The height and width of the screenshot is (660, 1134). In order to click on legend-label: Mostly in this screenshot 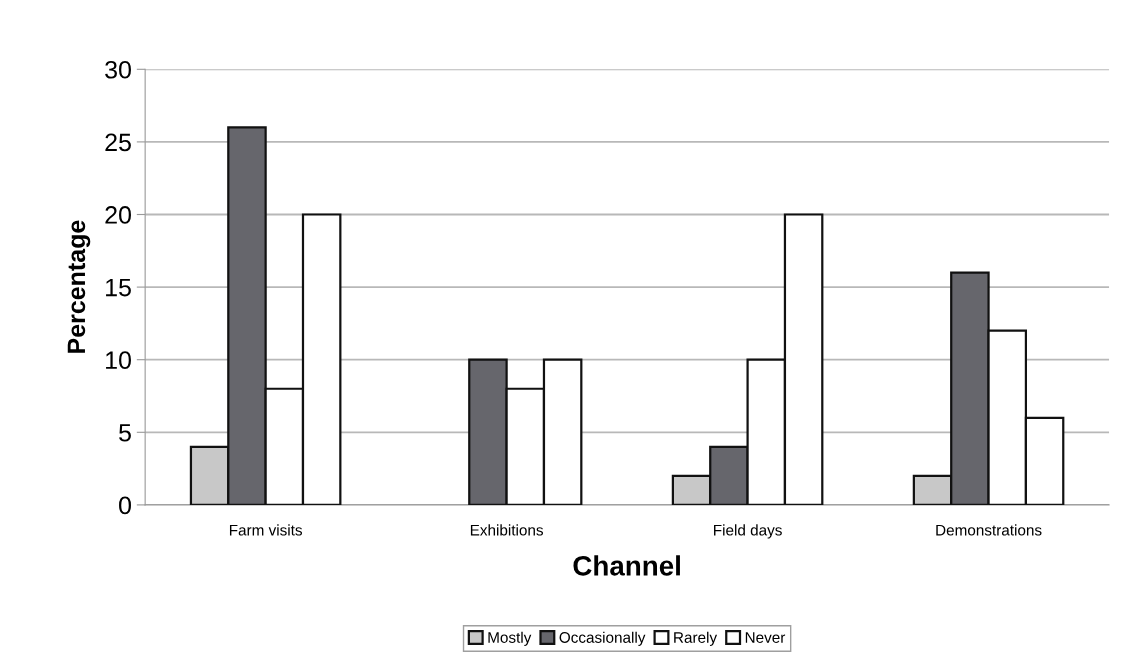, I will do `click(510, 638)`.